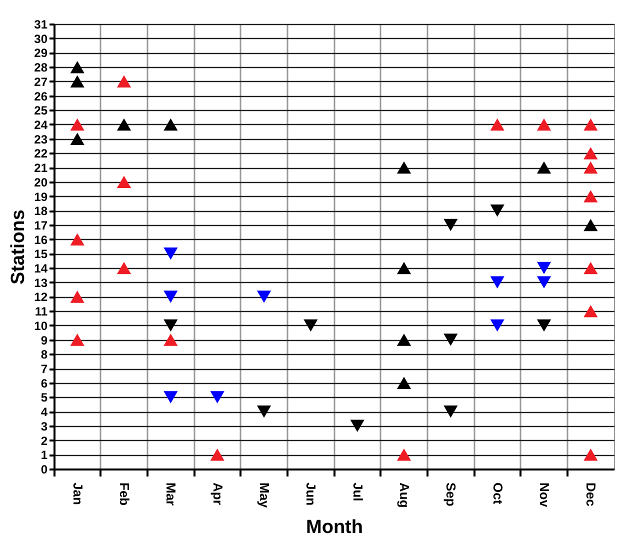 The image size is (627, 552). What do you see at coordinates (591, 494) in the screenshot?
I see `x-tick-label: Dec` at bounding box center [591, 494].